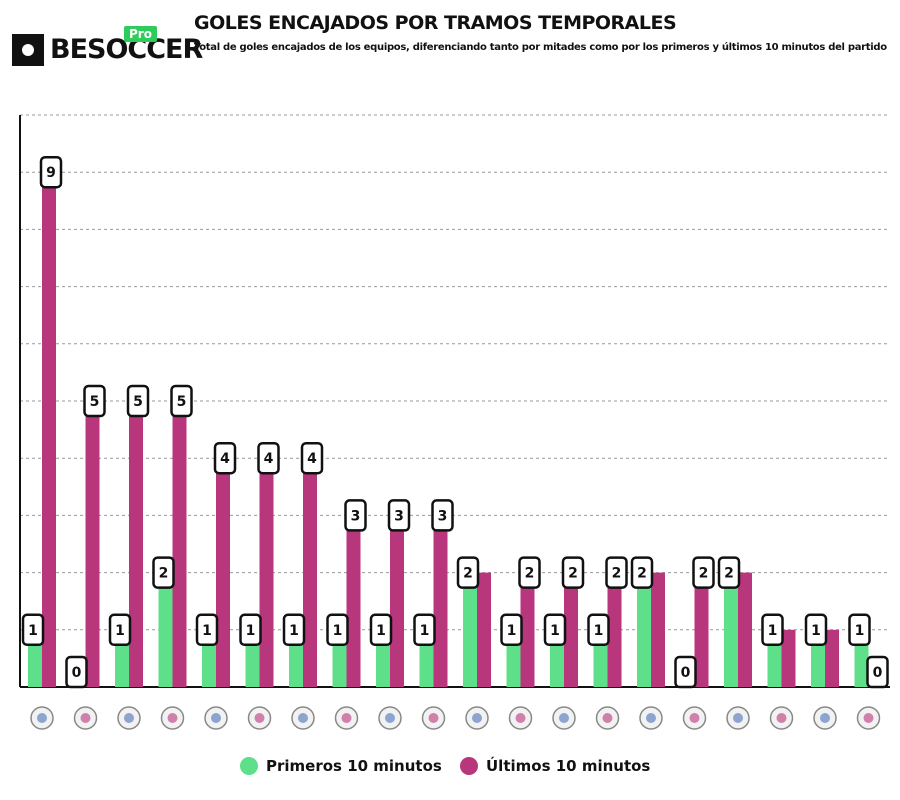 The width and height of the screenshot is (900, 800). I want to click on legend-swatch-primeros, so click(249, 766).